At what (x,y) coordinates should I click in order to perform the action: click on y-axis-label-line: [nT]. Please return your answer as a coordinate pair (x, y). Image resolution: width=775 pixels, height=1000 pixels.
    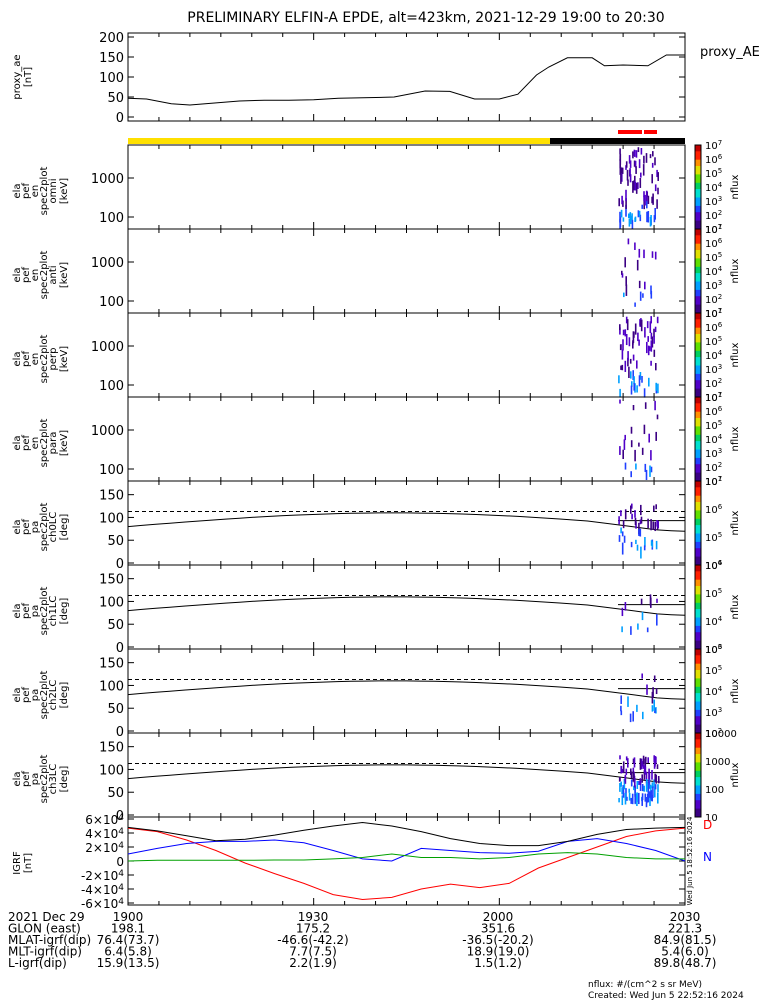
    Looking at the image, I should click on (28, 863).